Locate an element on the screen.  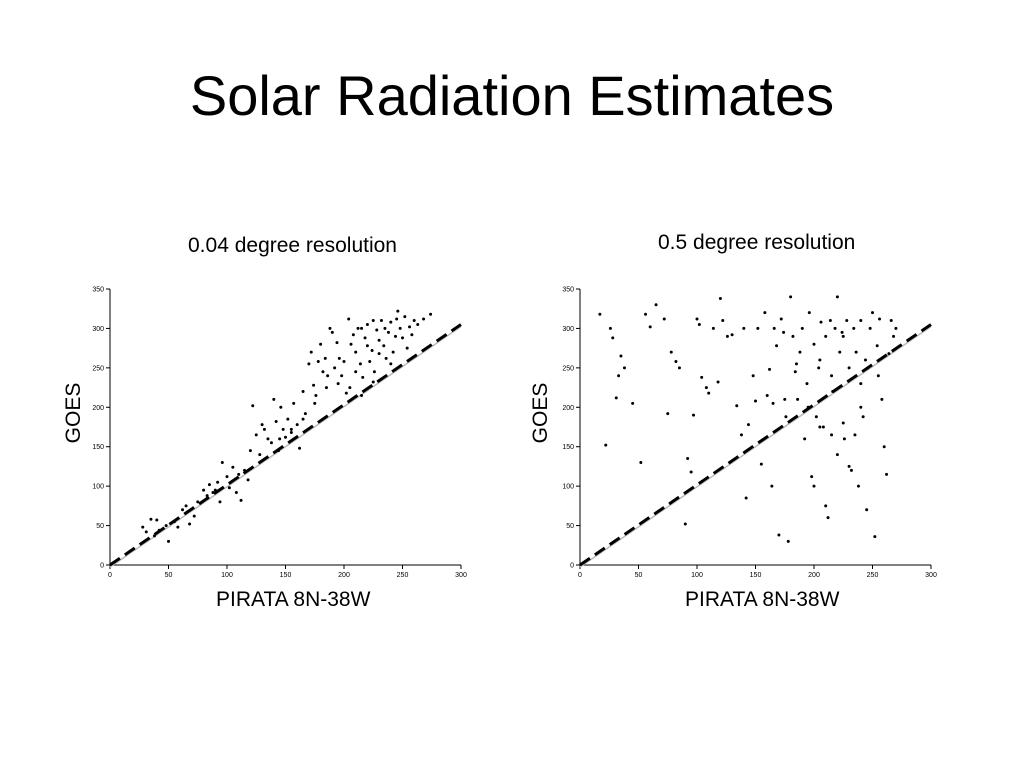
y-tick-label: 0 is located at coordinates (572, 566).